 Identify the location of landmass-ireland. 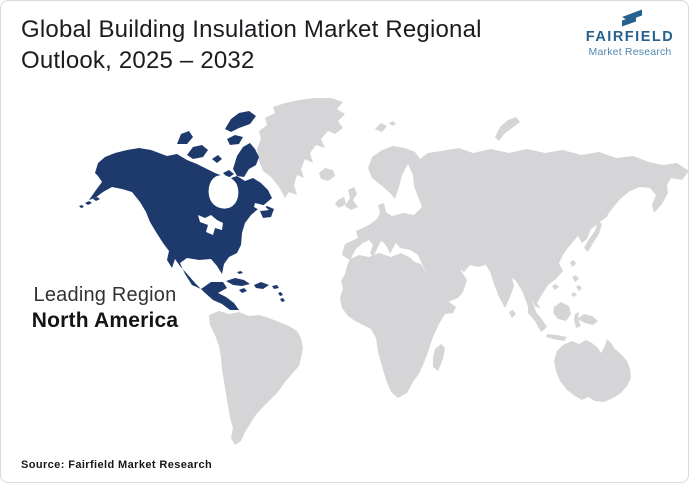
(340, 202).